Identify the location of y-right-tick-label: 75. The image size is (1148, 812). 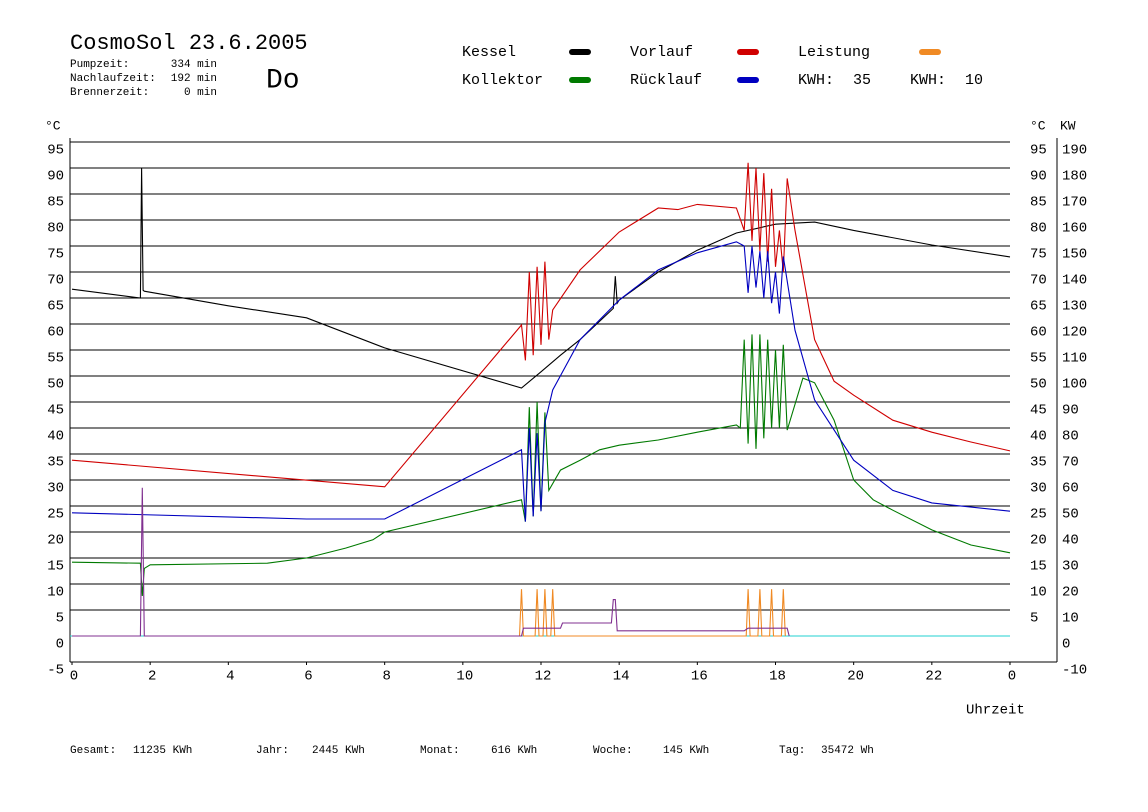
(1038, 255).